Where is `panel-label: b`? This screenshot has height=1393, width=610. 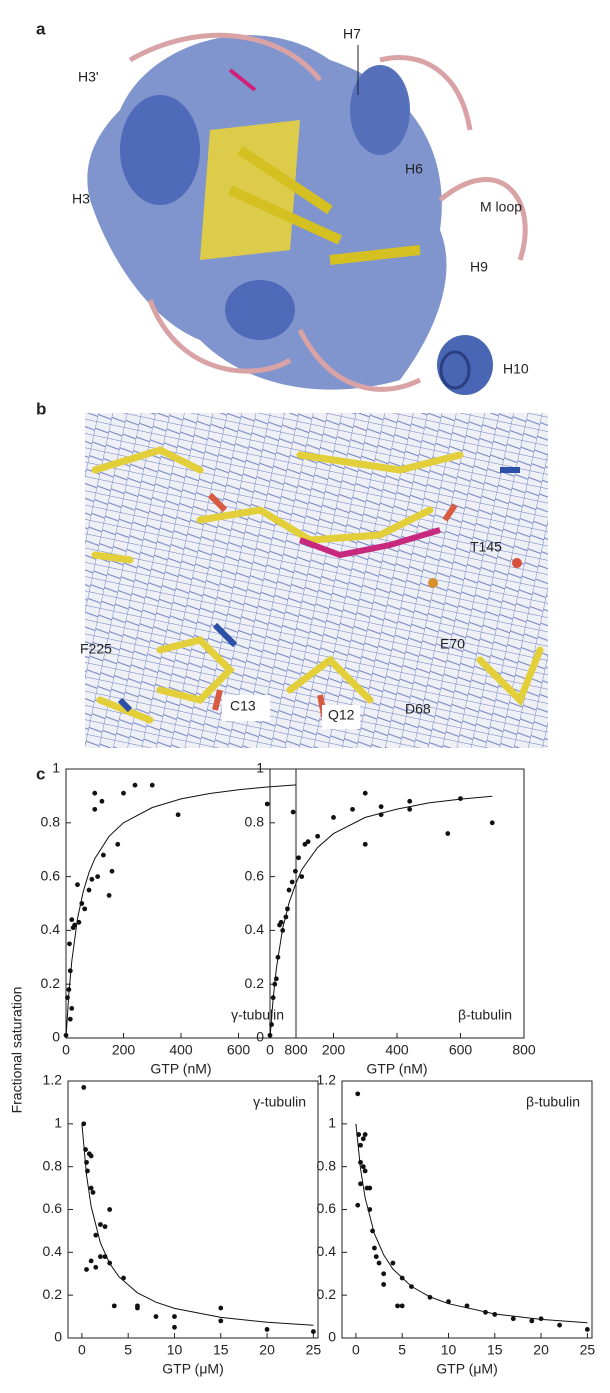 panel-label: b is located at coordinates (41, 408).